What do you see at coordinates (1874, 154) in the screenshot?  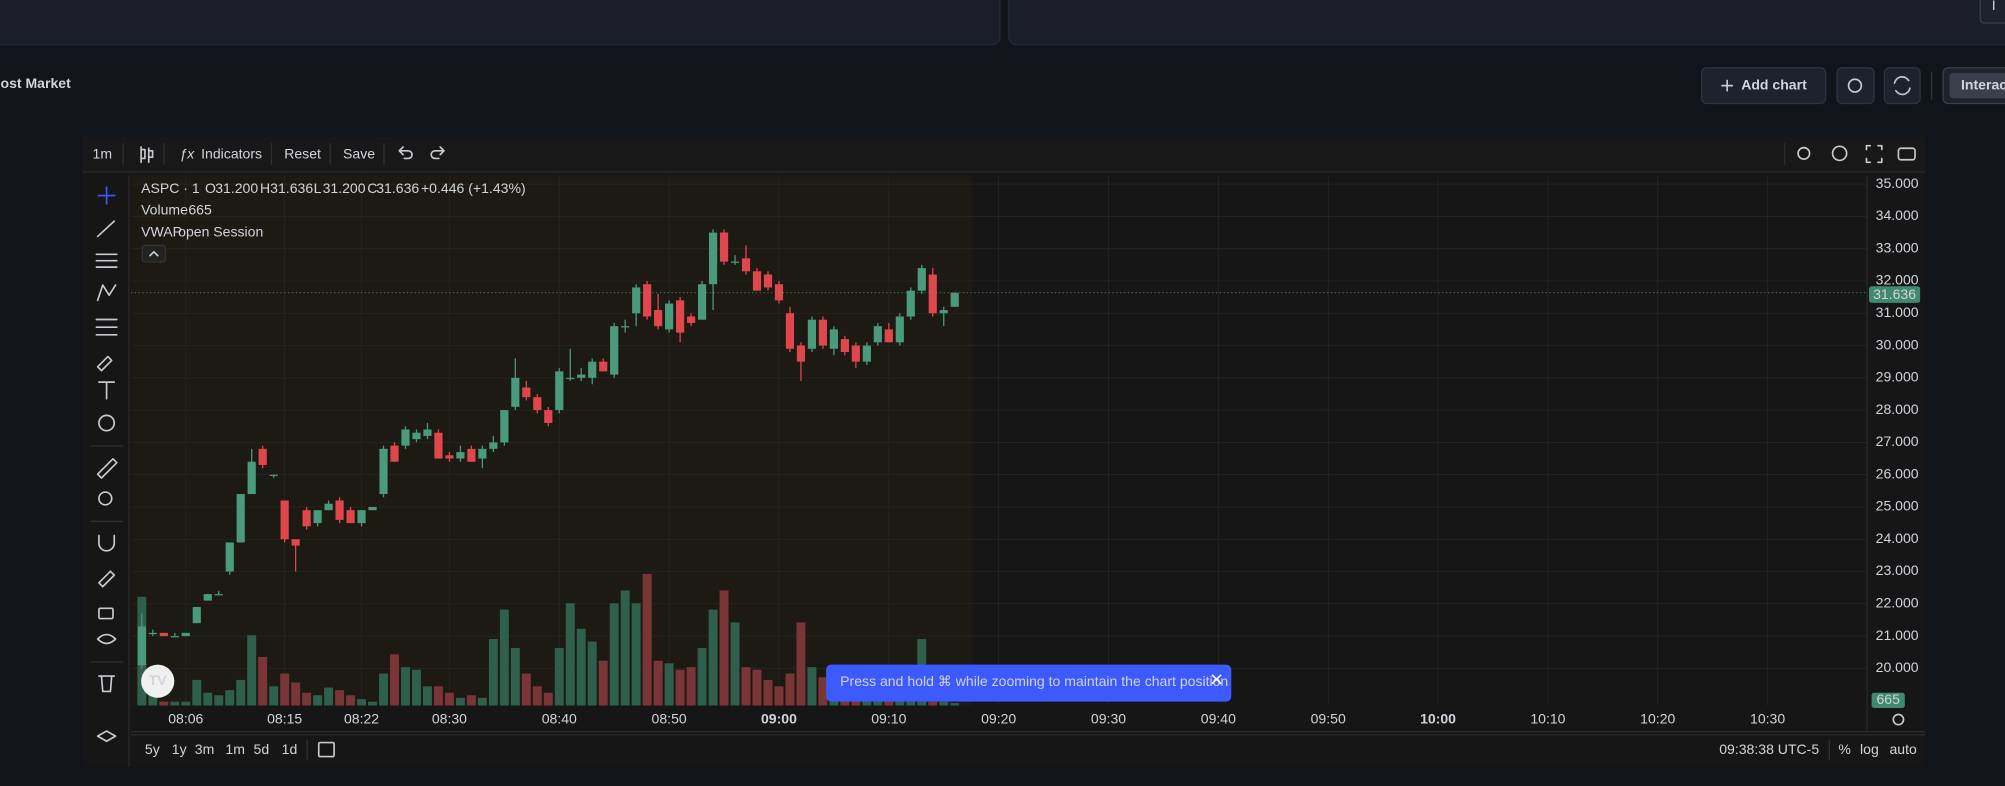 I see `fullscreen-icon` at bounding box center [1874, 154].